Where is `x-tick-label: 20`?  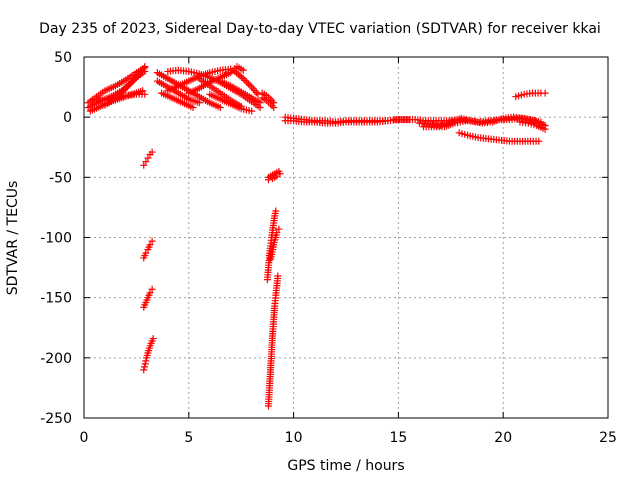
x-tick-label: 20 is located at coordinates (503, 438).